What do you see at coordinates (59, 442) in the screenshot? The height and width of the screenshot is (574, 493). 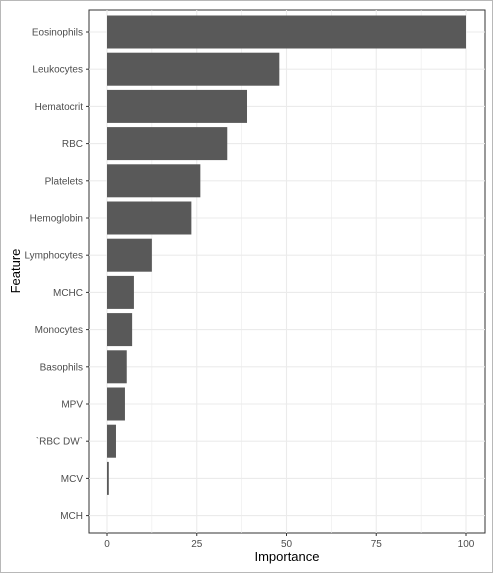 I see `y-tick-label: `RBC DW`` at bounding box center [59, 442].